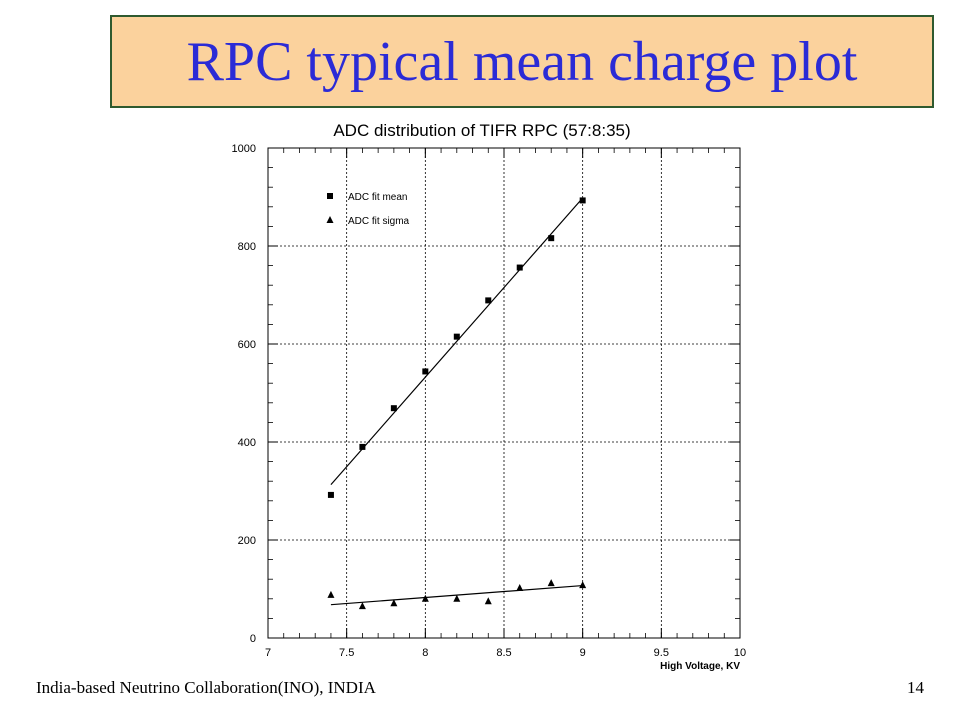 This screenshot has width=960, height=720. Describe the element at coordinates (377, 197) in the screenshot. I see `legend-label: ADC fit mean` at that location.